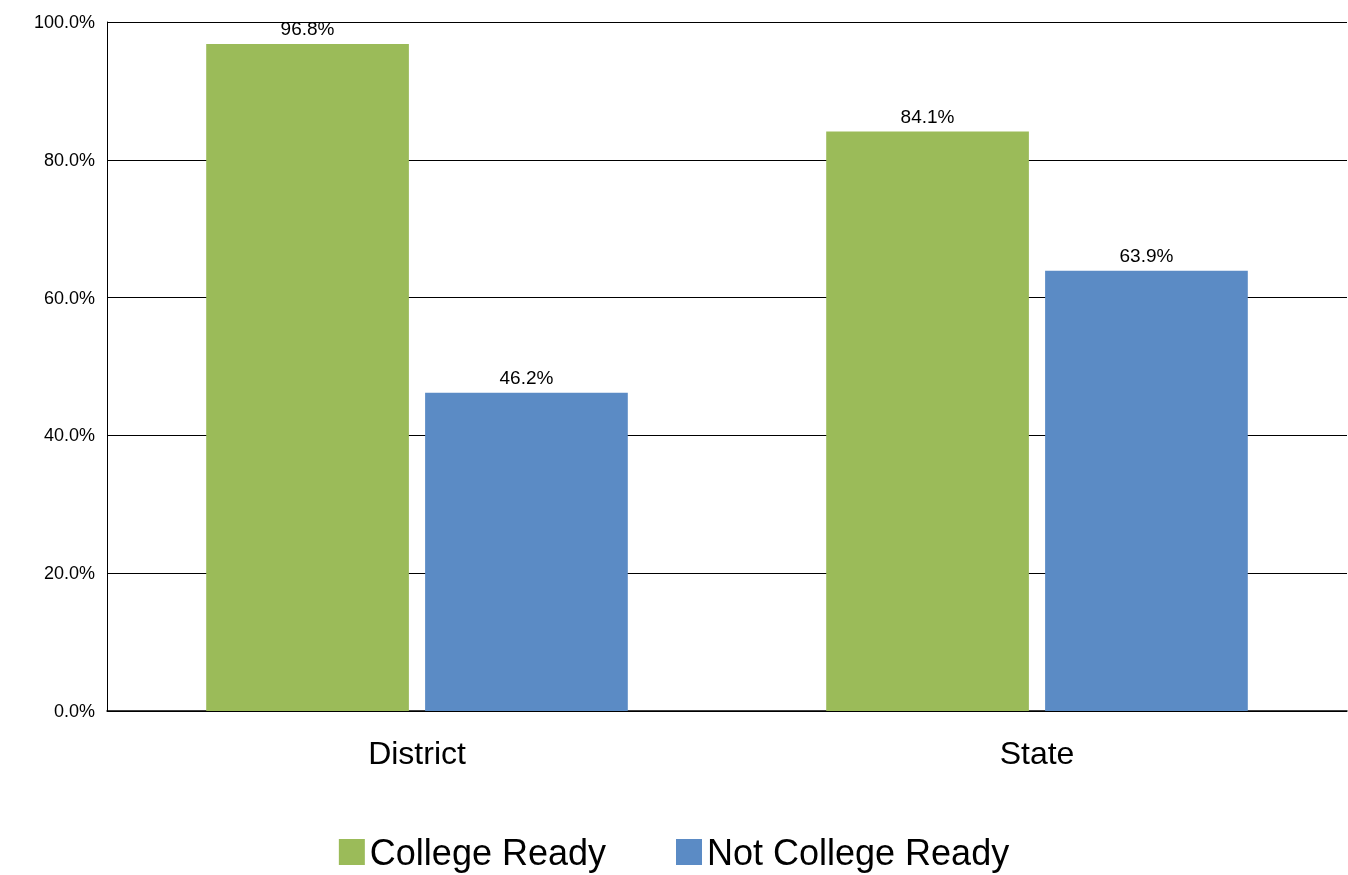 The image size is (1348, 875). What do you see at coordinates (69, 573) in the screenshot?
I see `y-tick-label: 20.0%` at bounding box center [69, 573].